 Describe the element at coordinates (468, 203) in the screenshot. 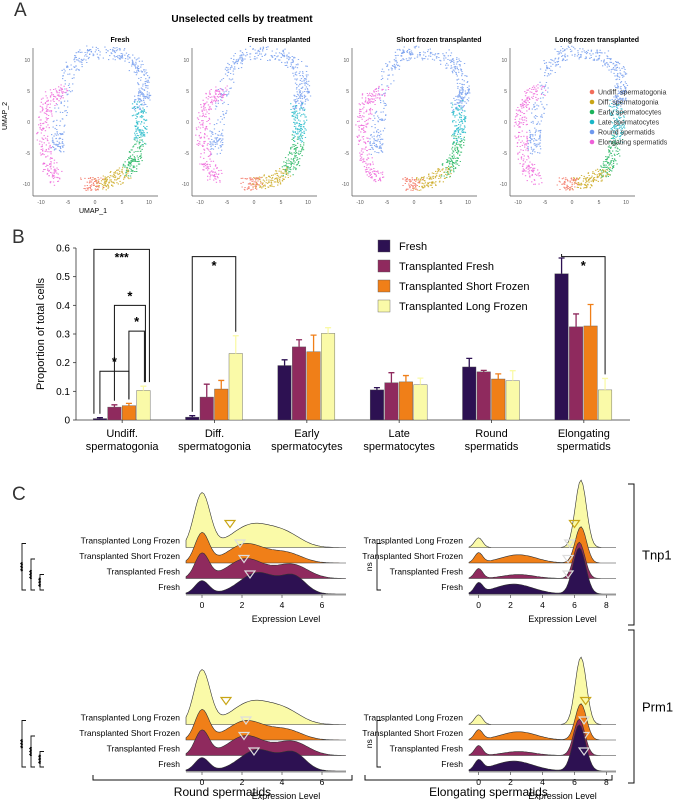

I see `umap-x-tick: 10` at that location.